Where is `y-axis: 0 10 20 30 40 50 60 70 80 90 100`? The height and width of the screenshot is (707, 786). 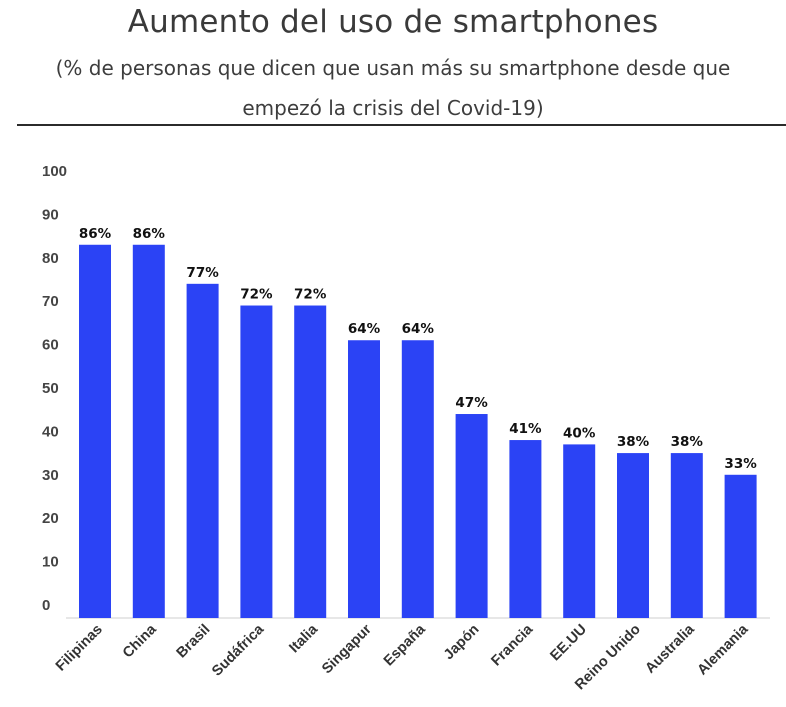
y-axis: 0 10 20 30 40 50 60 70 80 90 100 is located at coordinates (54, 388).